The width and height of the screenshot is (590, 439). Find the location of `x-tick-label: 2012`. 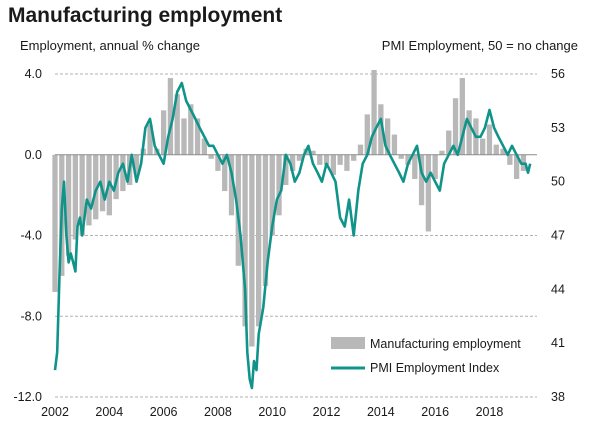

x-tick-label: 2012 is located at coordinates (327, 412).